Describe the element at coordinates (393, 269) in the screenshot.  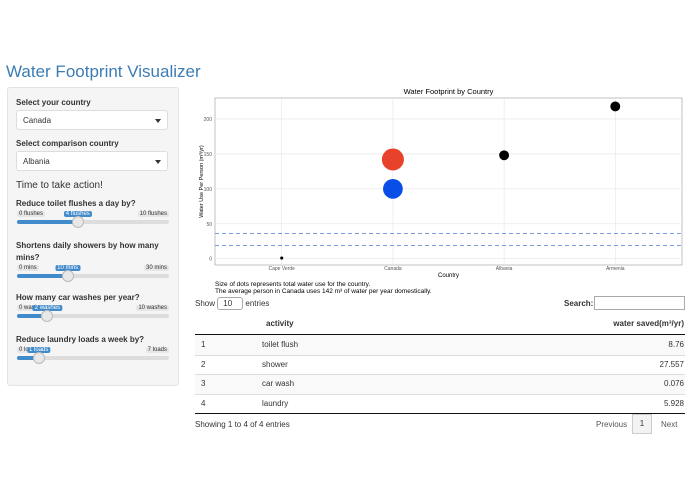
I see `x-tick-label: Canada` at that location.